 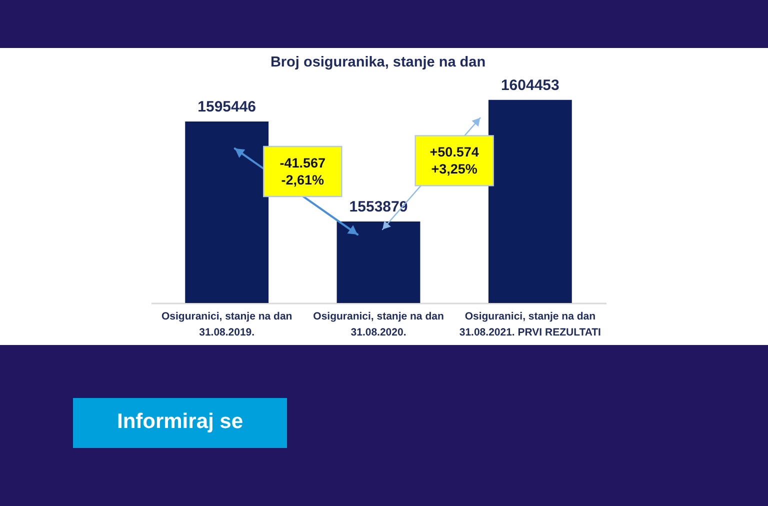 I want to click on x-tick-label: Osiguranici, stanje na dan 31.08.2019., so click(x=226, y=324).